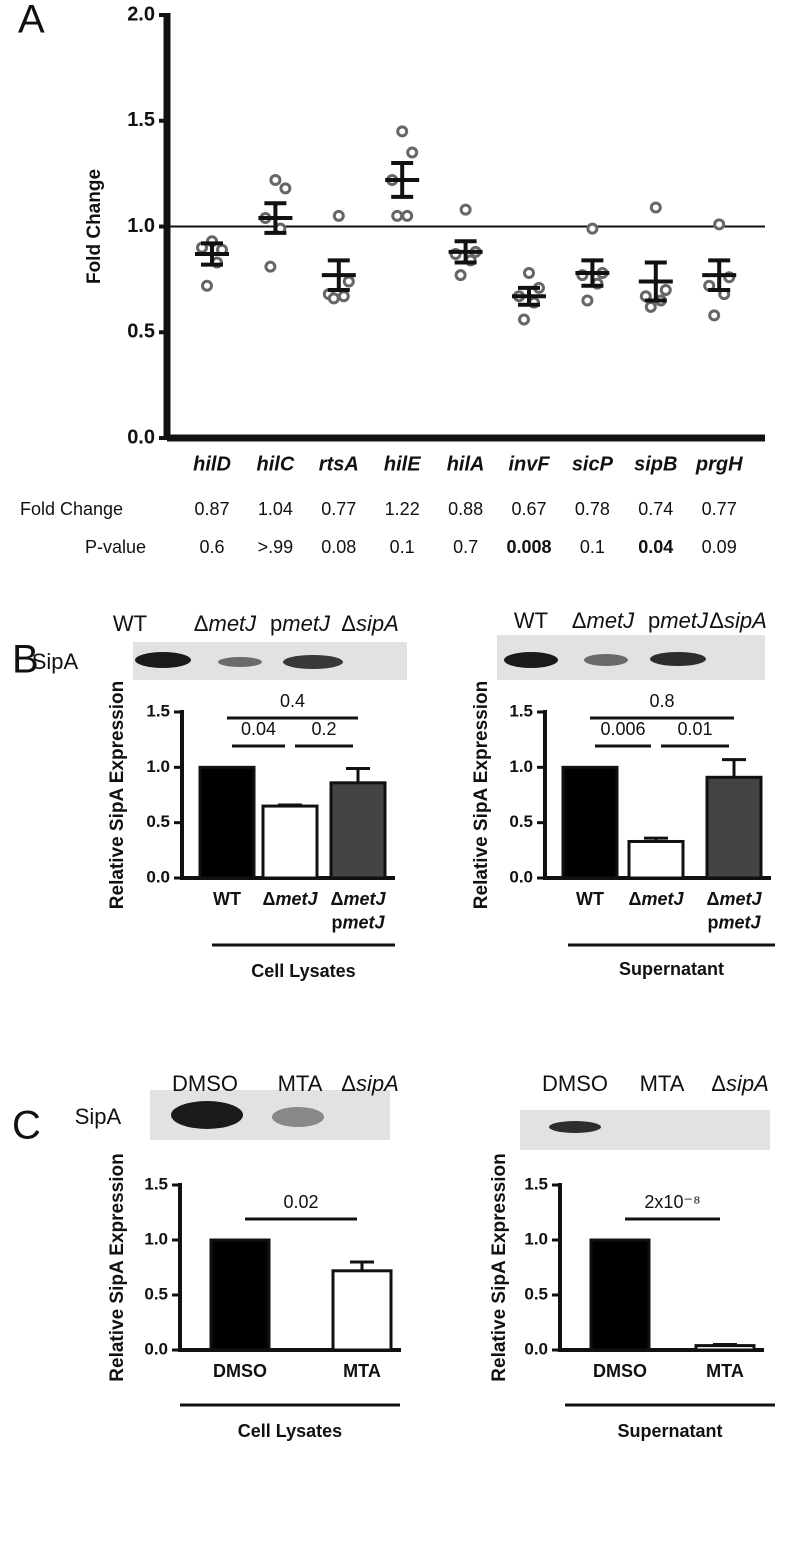  Describe the element at coordinates (719, 464) in the screenshot. I see `x-tick-label: prgH` at that location.